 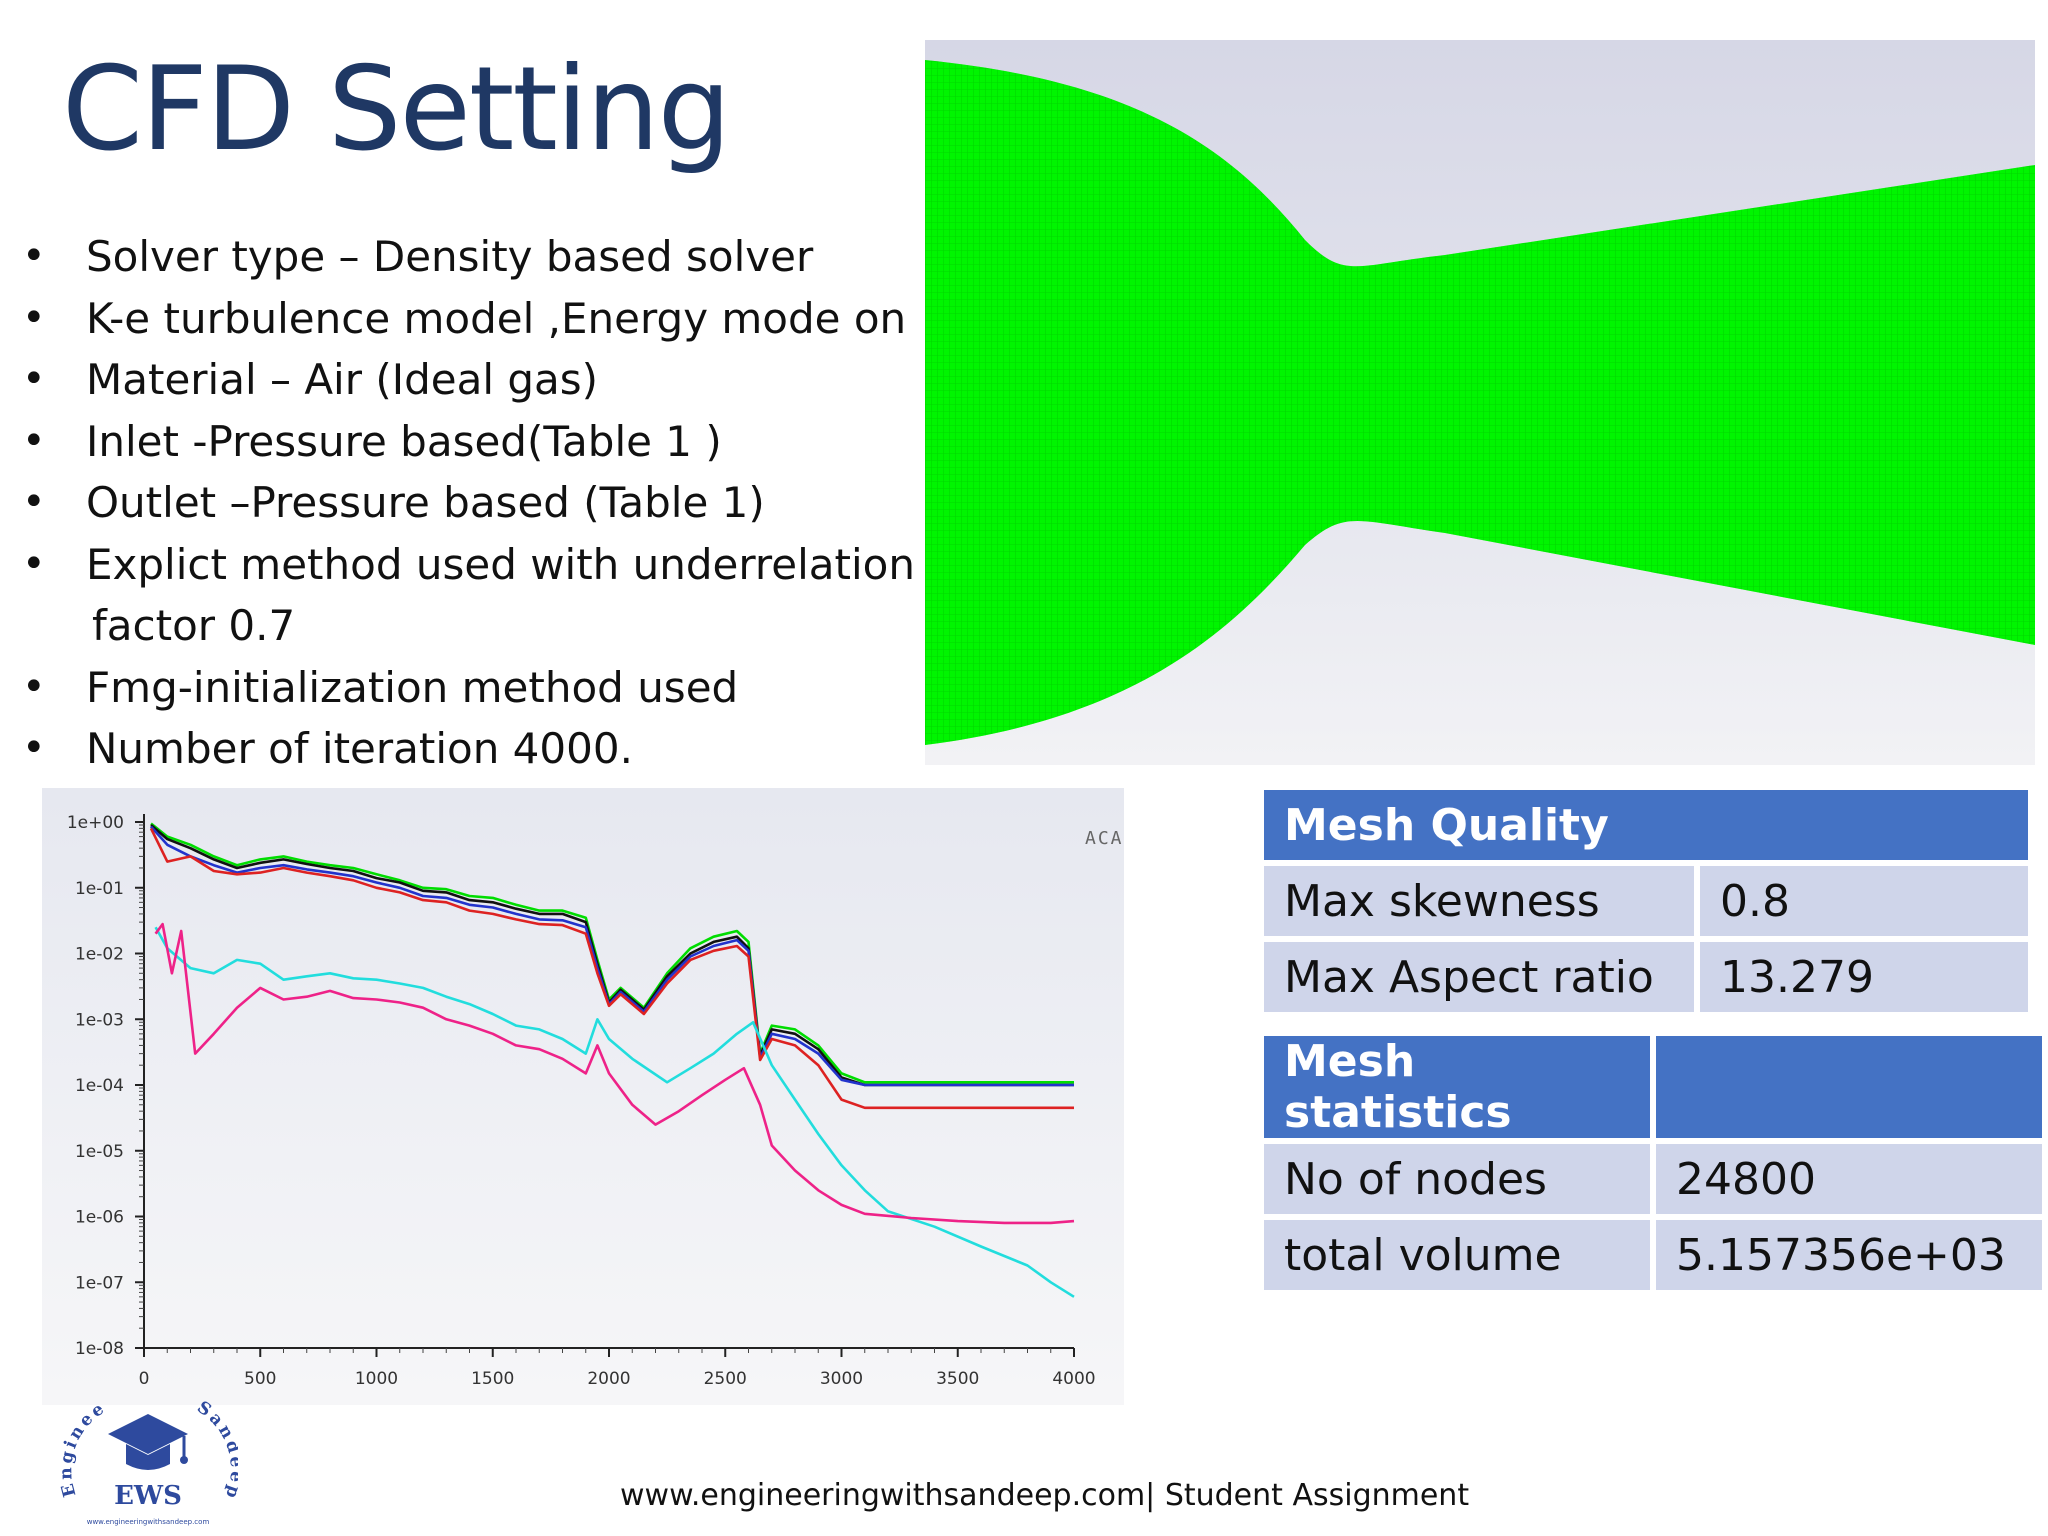 I want to click on x-tick-label: 3000, so click(x=841, y=1379).